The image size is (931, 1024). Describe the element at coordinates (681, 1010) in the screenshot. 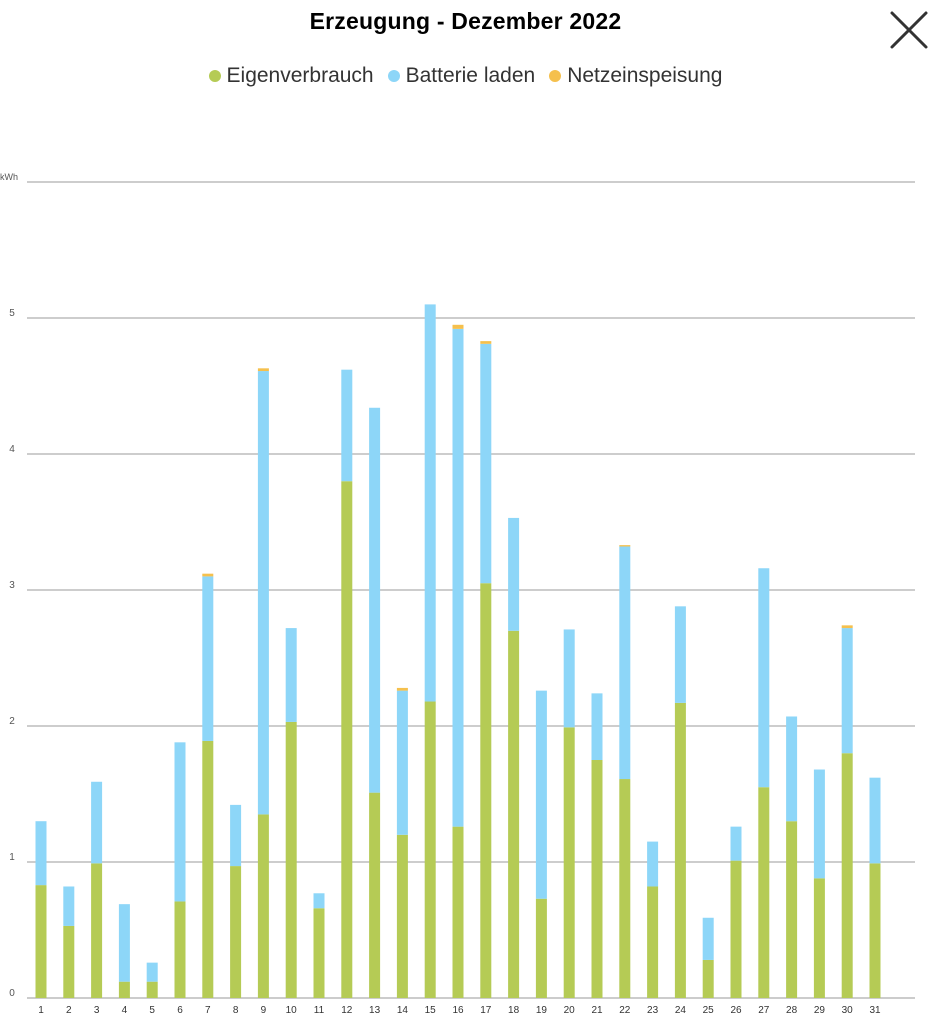

I see `x-tick-label: 24` at that location.